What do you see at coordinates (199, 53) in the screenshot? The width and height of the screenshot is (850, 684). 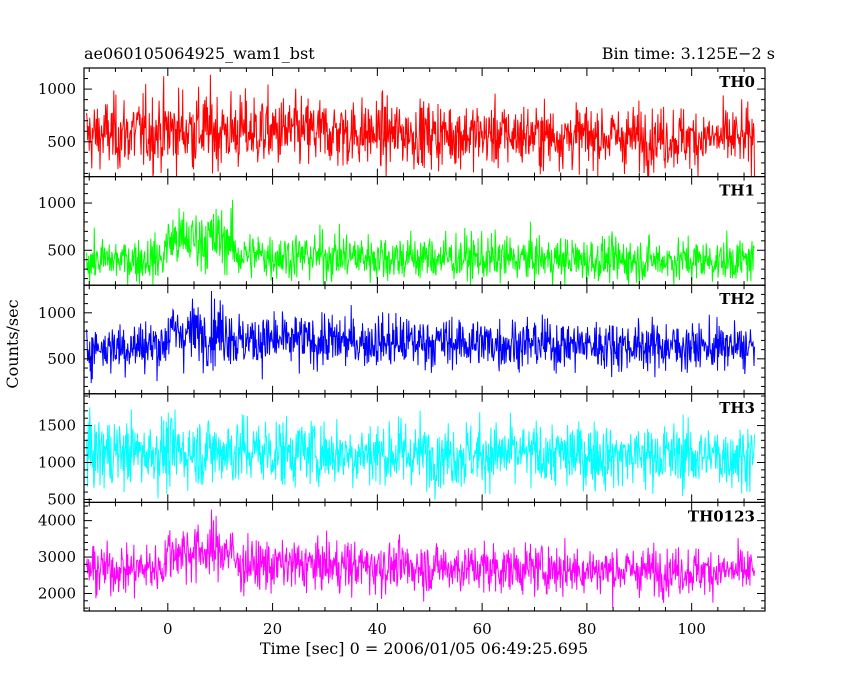 I see `chart-title: ae060105064925_wam1_bst` at bounding box center [199, 53].